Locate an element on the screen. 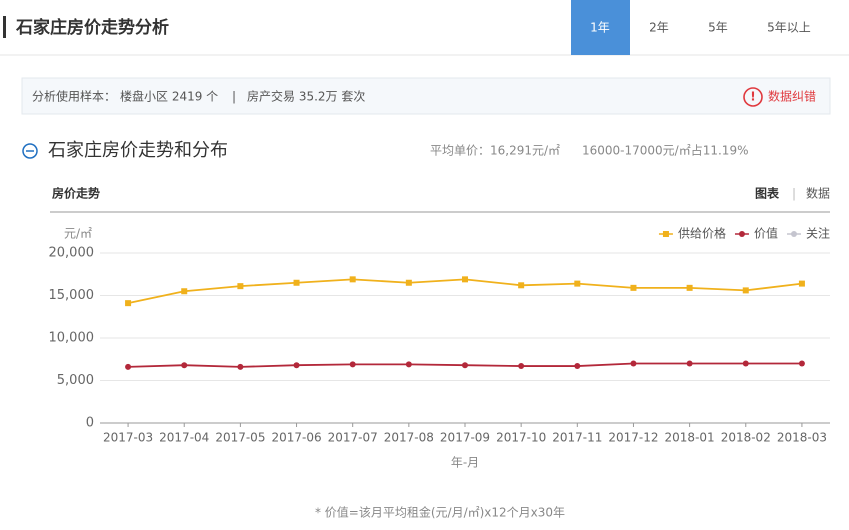 This screenshot has height=530, width=849. y-unit: 元/㎡ is located at coordinates (78, 234).